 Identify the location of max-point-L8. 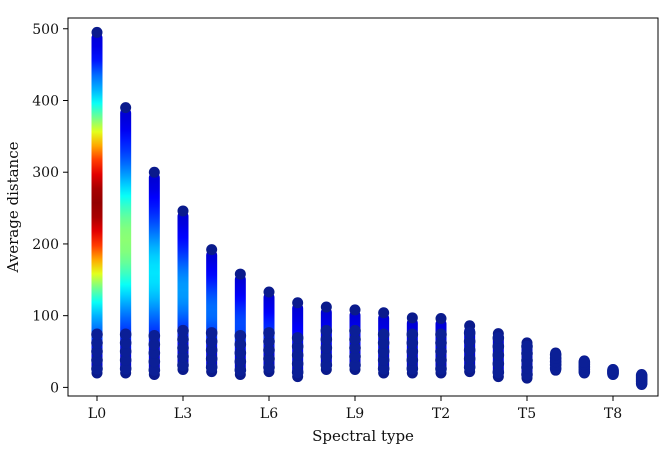
(326, 307).